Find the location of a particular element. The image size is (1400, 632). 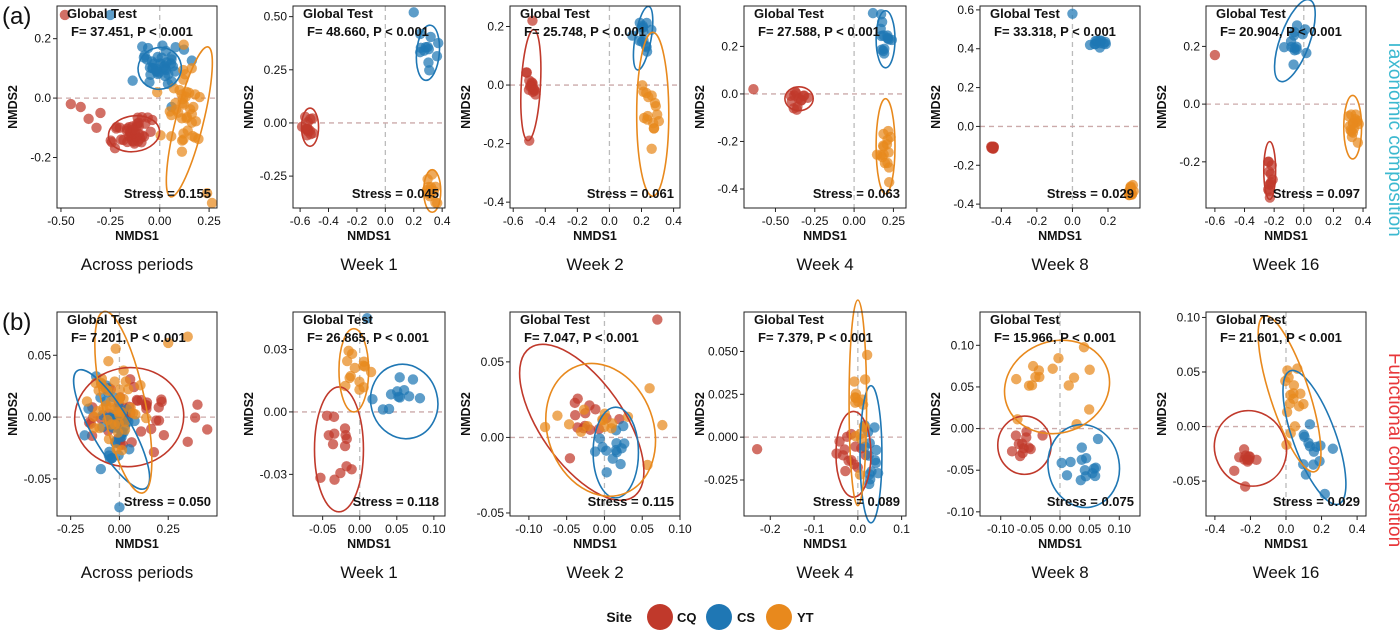

legend-swatch-cs is located at coordinates (719, 617).